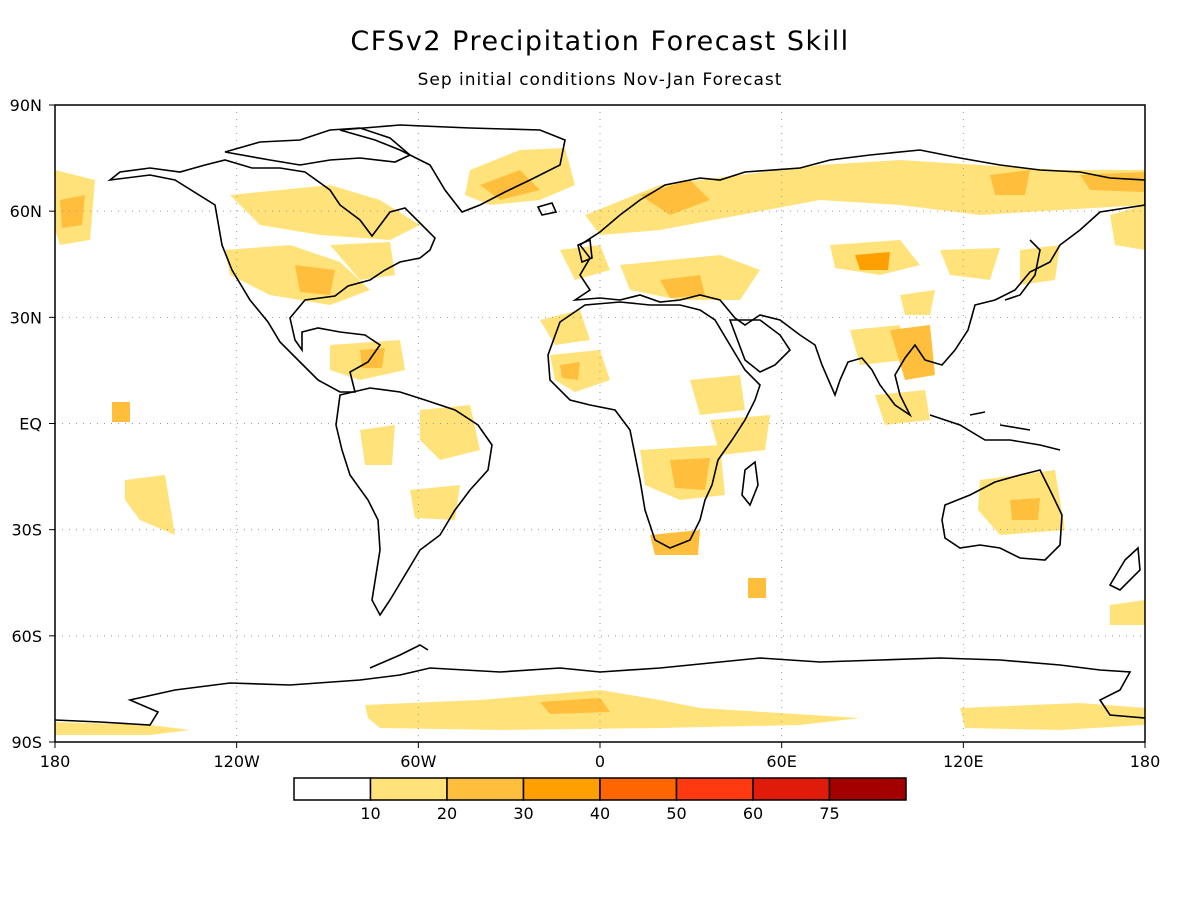 The image size is (1200, 900). What do you see at coordinates (963, 761) in the screenshot?
I see `lon-label: 120E` at bounding box center [963, 761].